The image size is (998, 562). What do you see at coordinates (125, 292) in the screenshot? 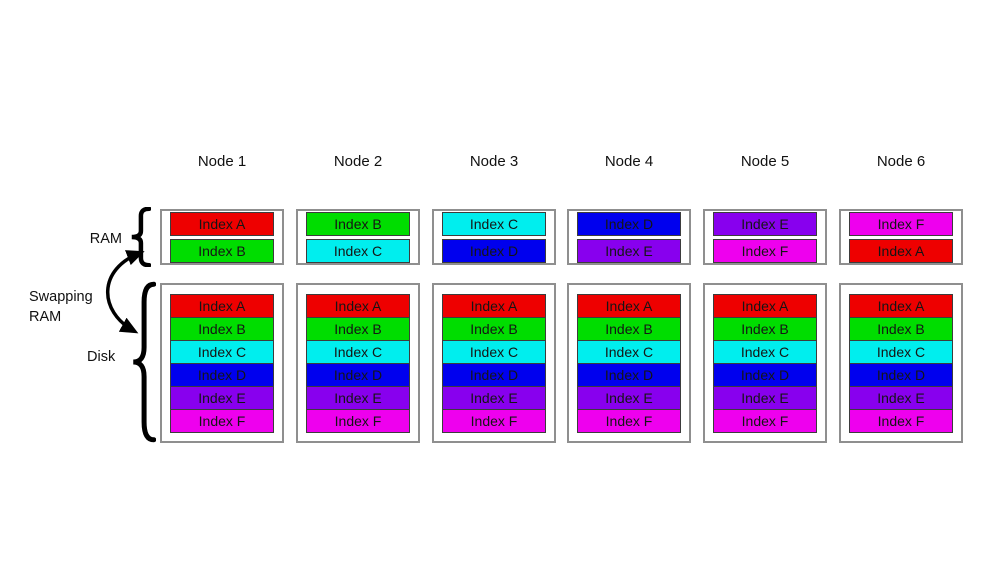
I see `swap-arrow-icon` at bounding box center [125, 292].